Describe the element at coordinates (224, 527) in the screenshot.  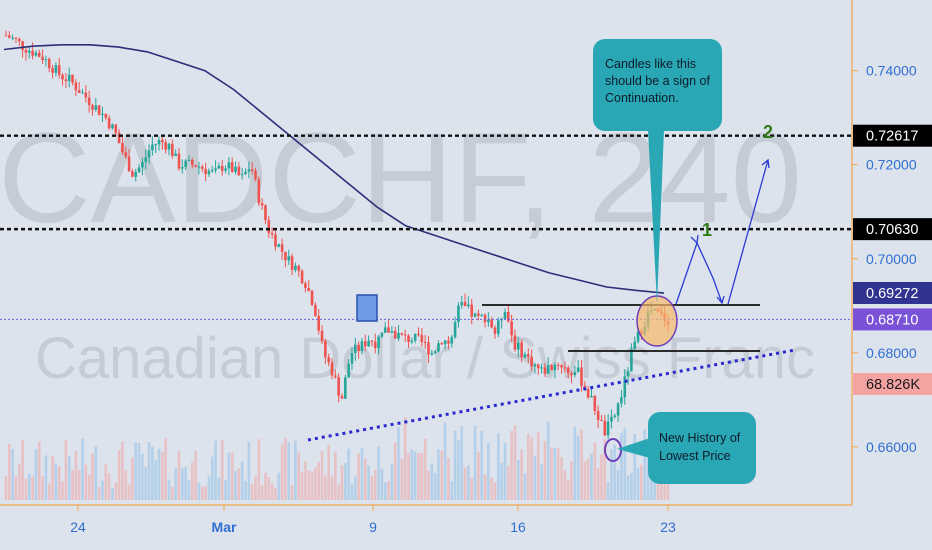
I see `x-tick-label: Mar` at that location.